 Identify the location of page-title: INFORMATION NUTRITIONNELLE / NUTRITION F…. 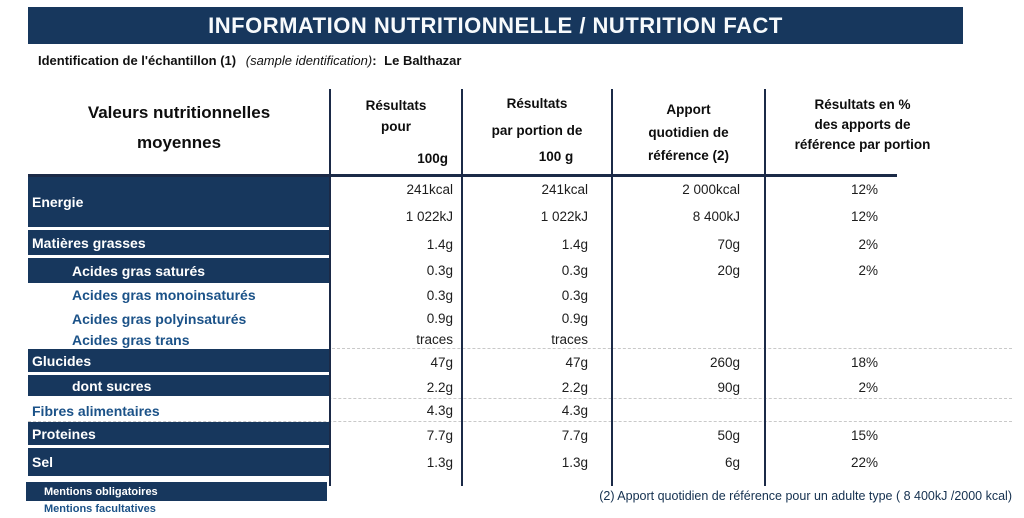
(495, 25).